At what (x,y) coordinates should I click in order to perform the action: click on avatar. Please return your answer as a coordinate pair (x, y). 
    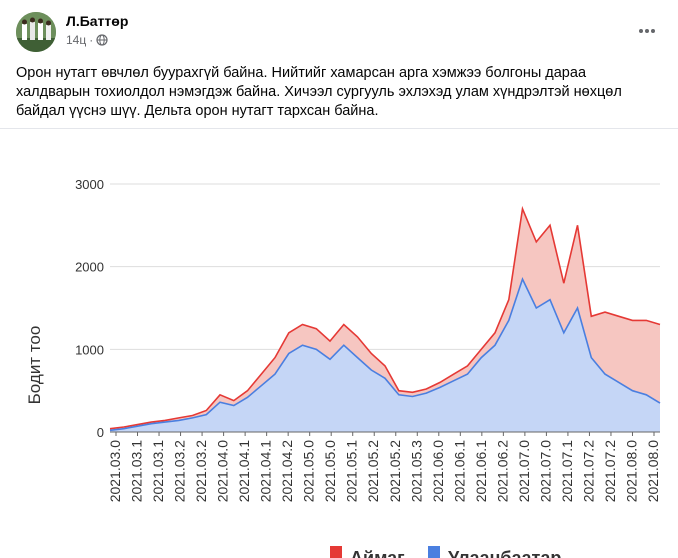
    Looking at the image, I should click on (36, 32).